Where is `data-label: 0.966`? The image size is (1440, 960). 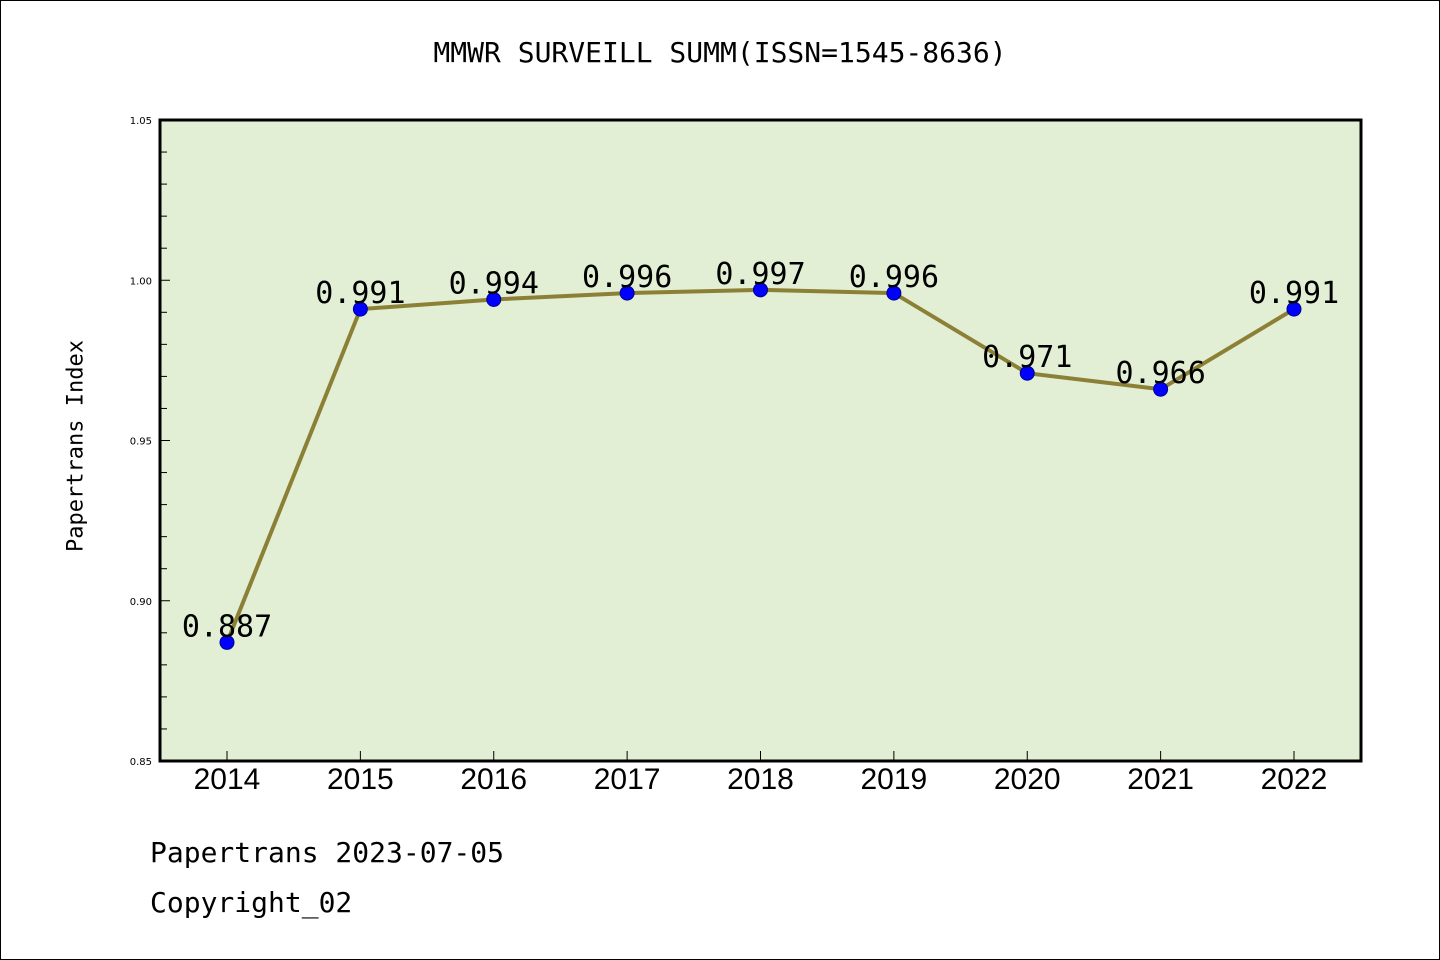
data-label: 0.966 is located at coordinates (1160, 373).